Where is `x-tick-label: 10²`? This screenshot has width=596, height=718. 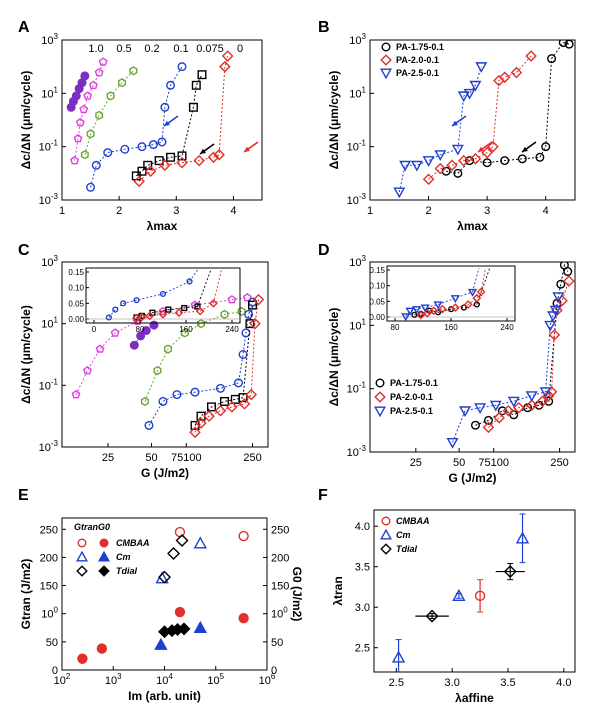
x-tick-label: 10² is located at coordinates (62, 679).